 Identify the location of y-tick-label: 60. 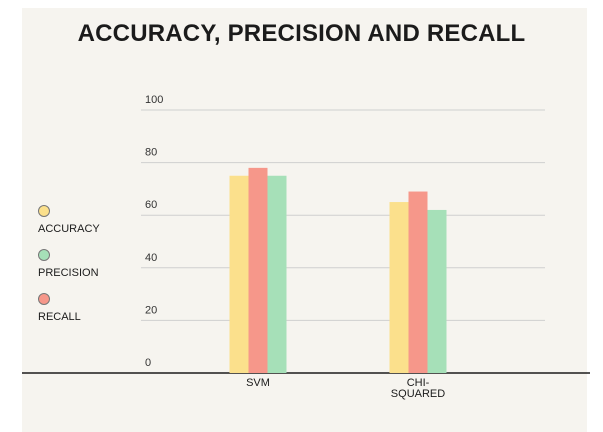
(151, 205).